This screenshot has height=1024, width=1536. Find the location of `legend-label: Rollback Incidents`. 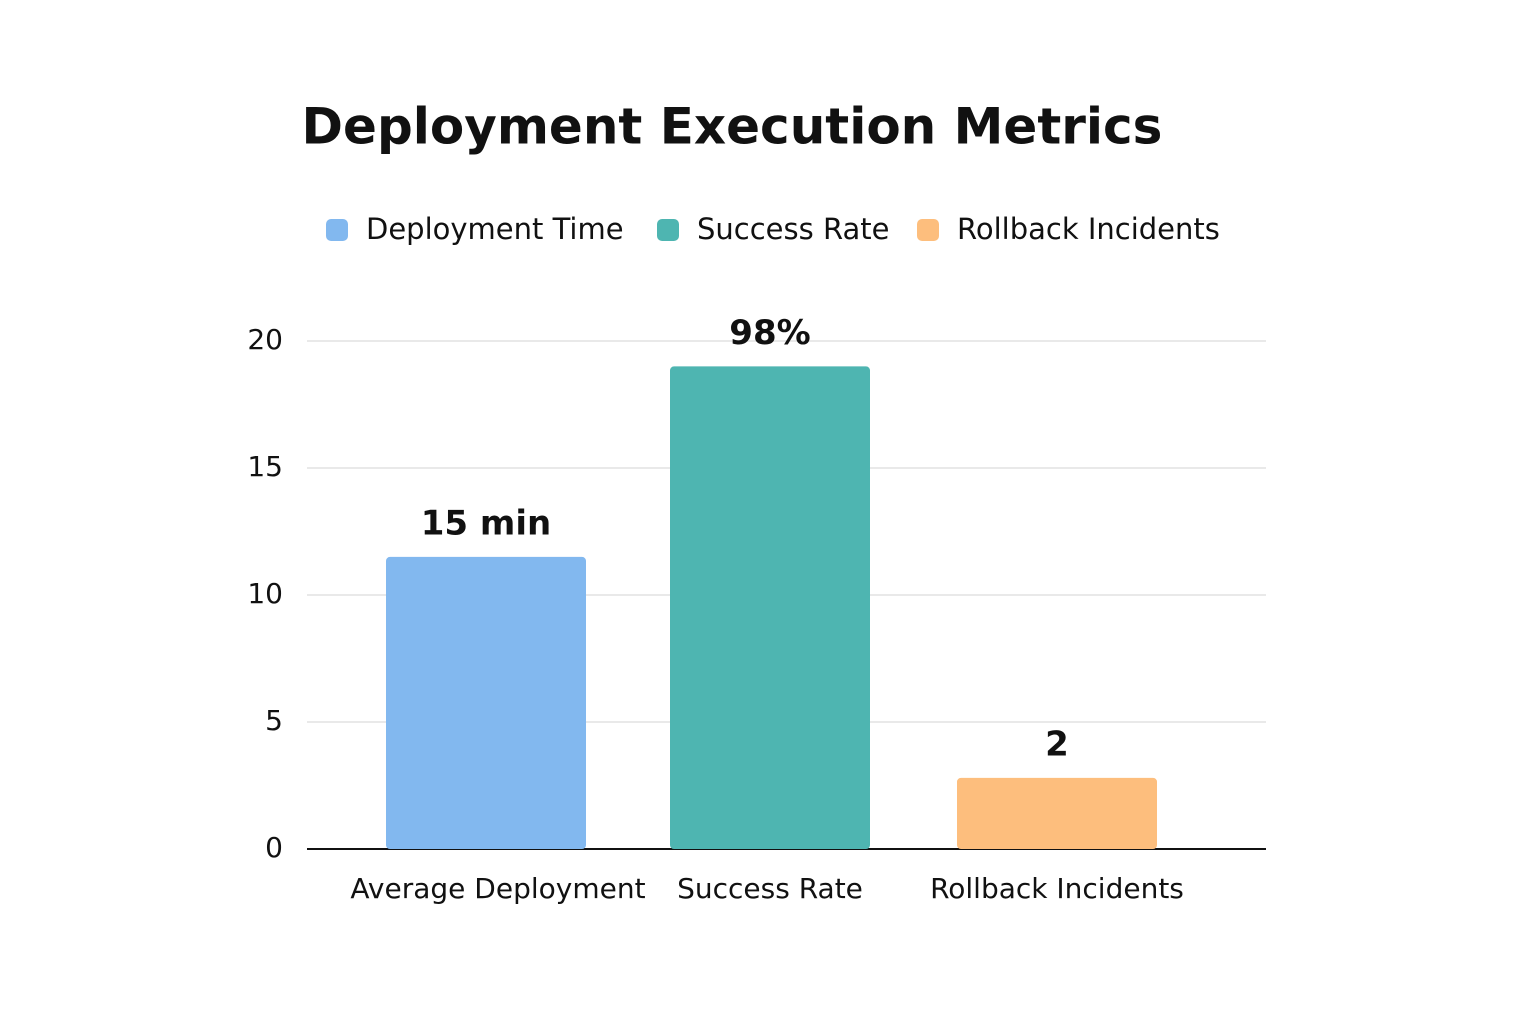

legend-label: Rollback Incidents is located at coordinates (1088, 229).